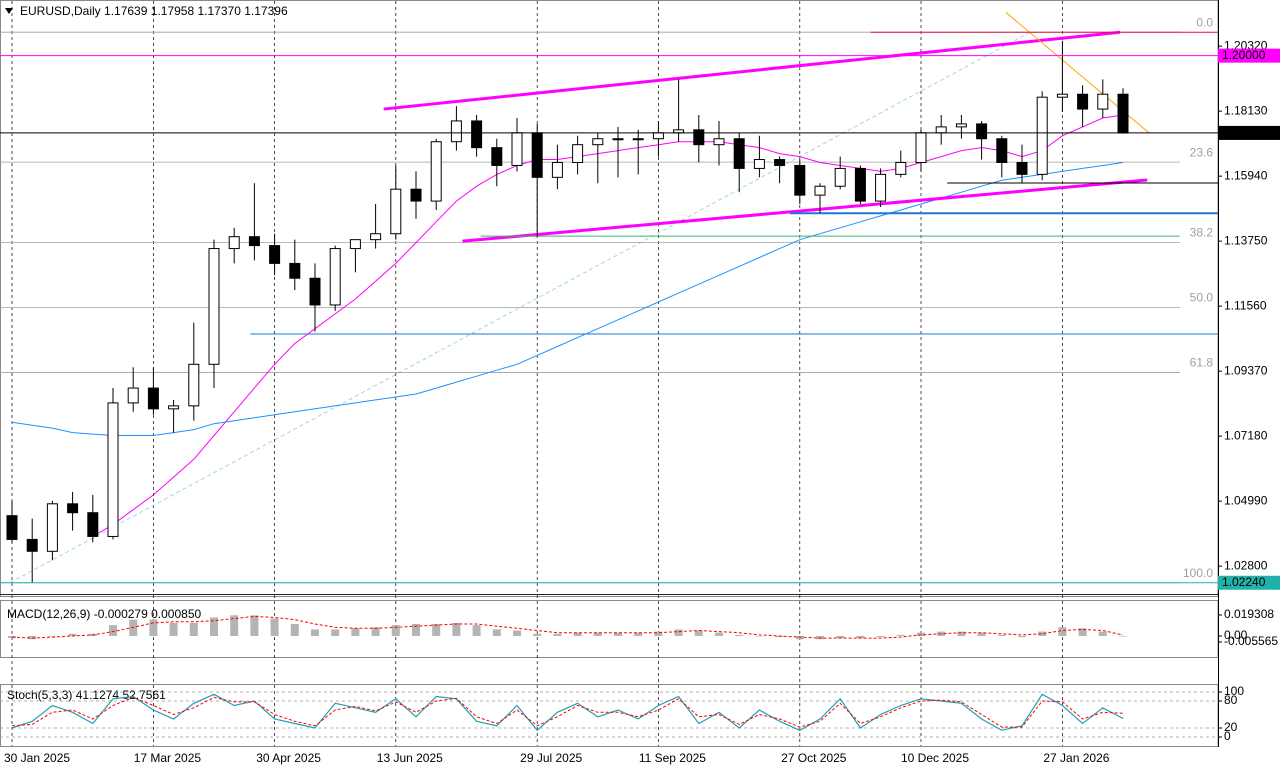 The image size is (1287, 771). Describe the element at coordinates (1076, 758) in the screenshot. I see `x-tick-label: 27 Jan 2026` at that location.